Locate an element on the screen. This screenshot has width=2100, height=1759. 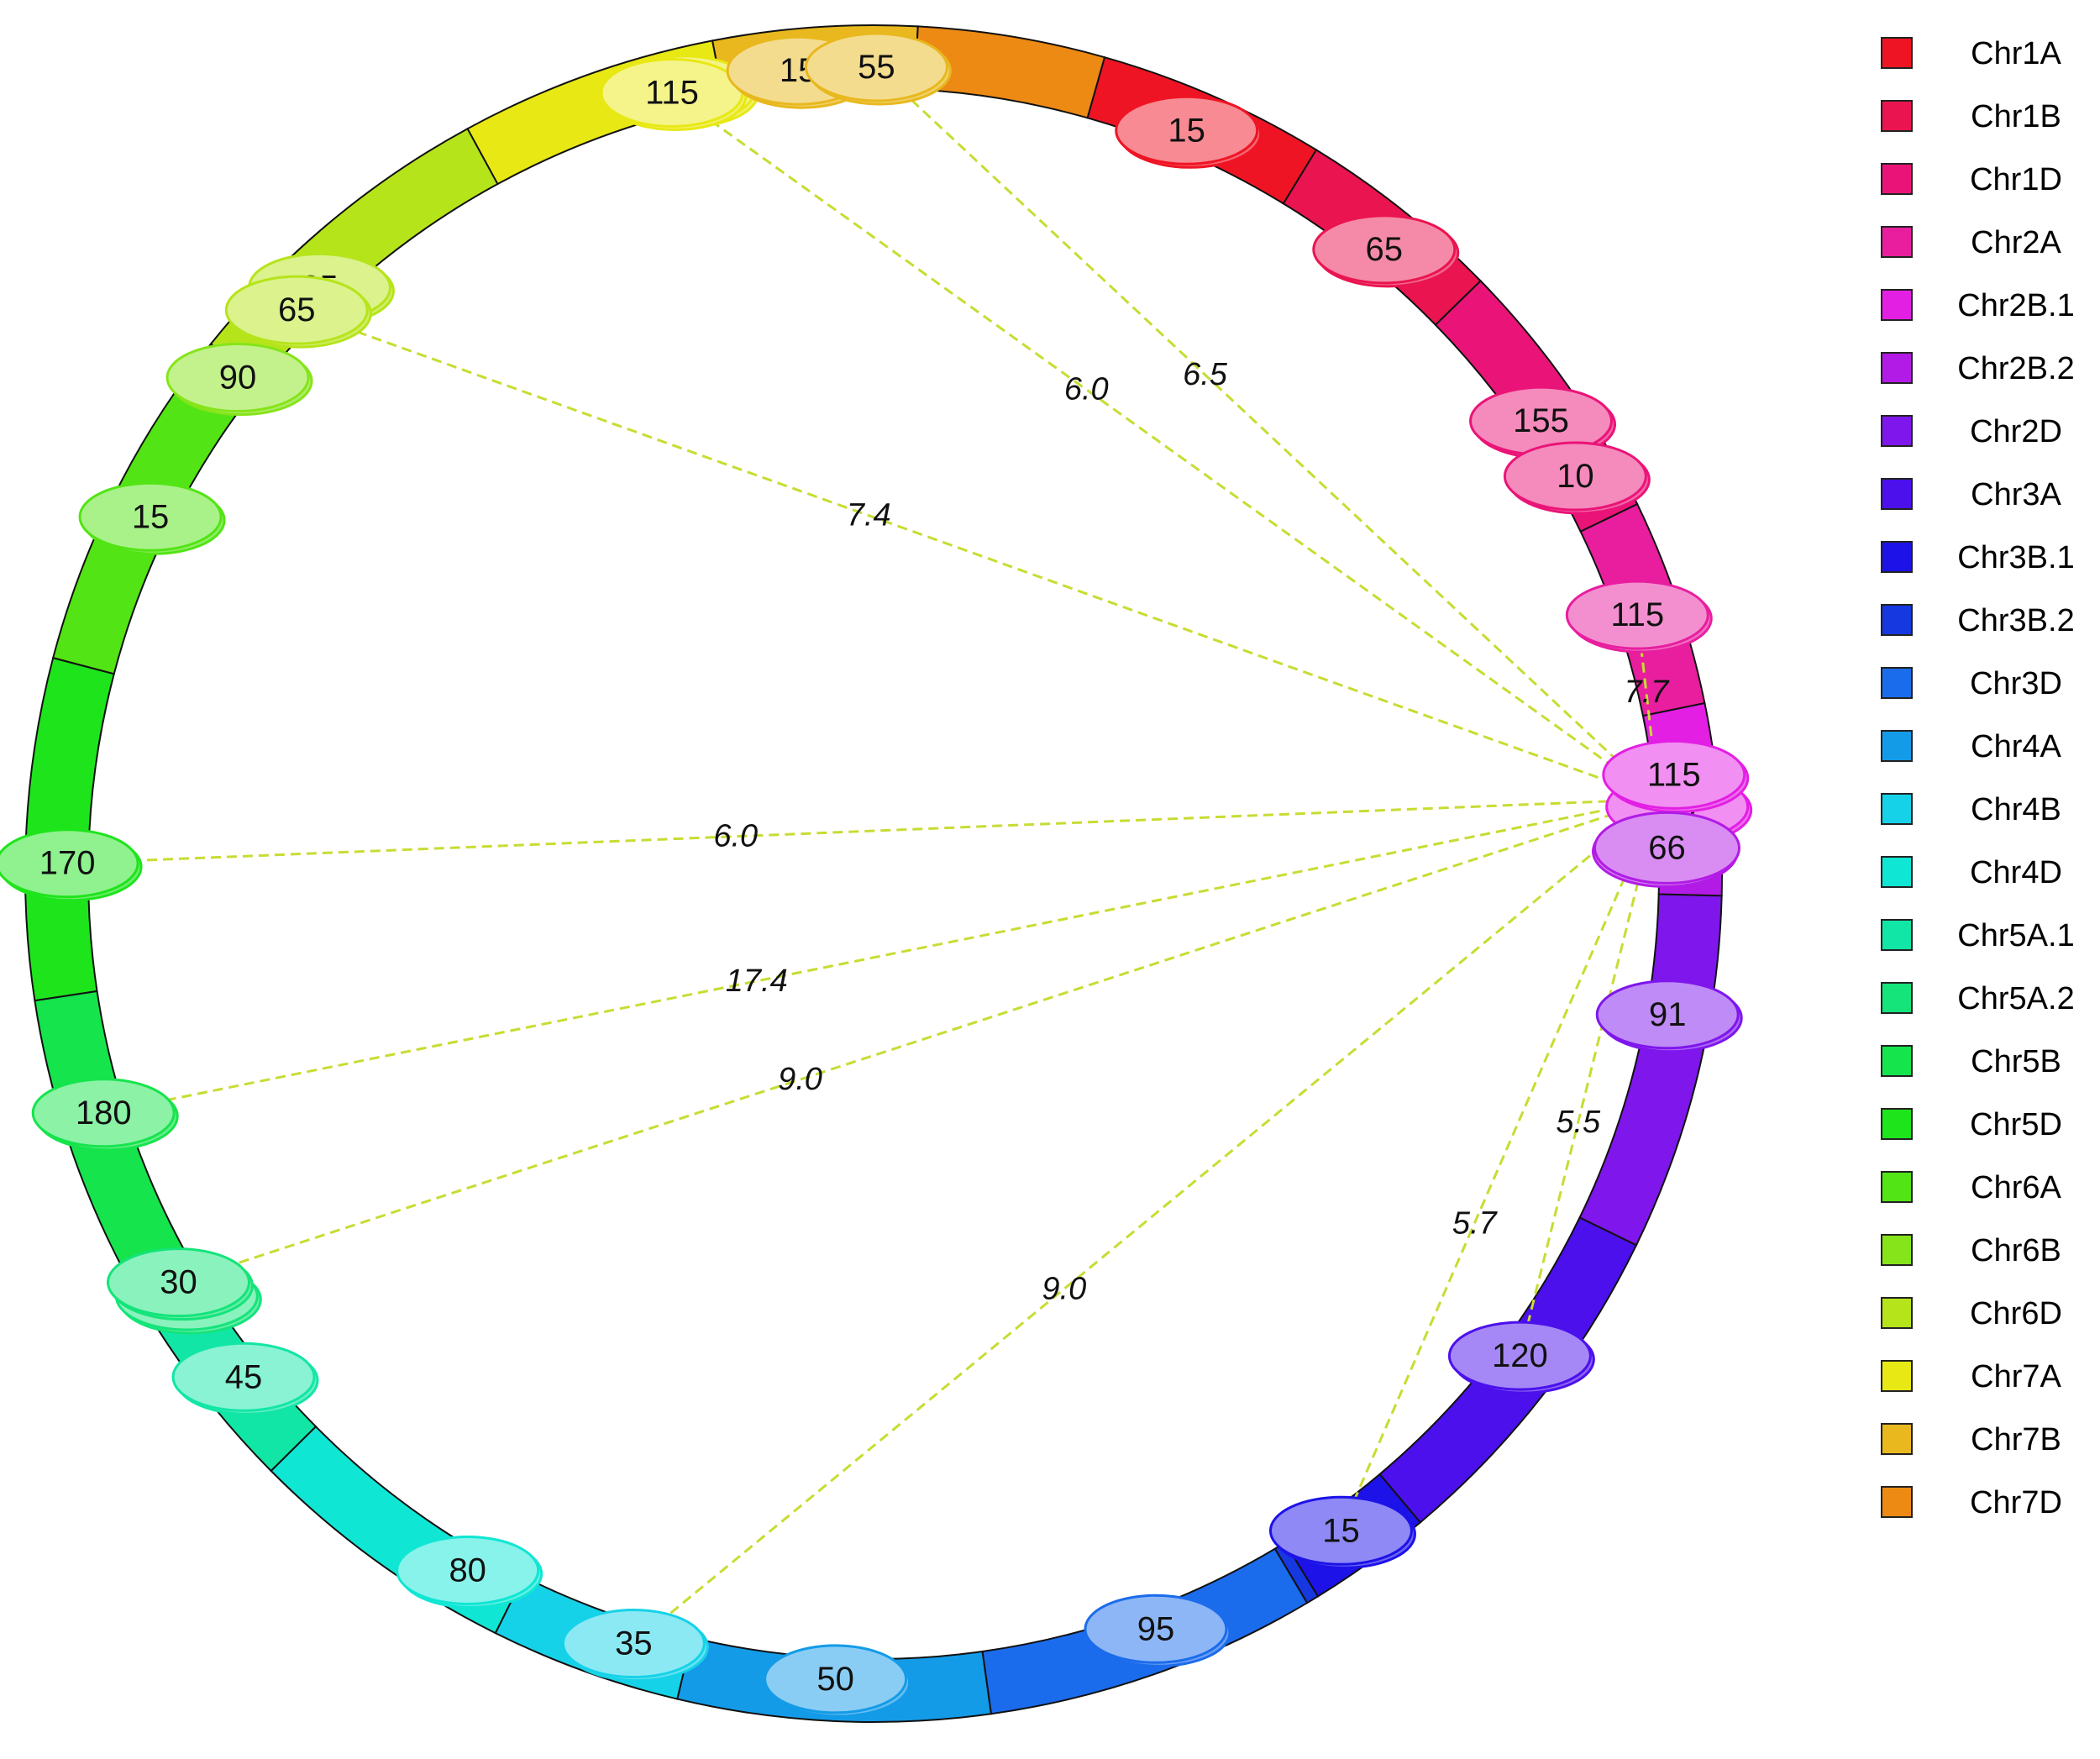
marker-node: 50 is located at coordinates (837, 1681).